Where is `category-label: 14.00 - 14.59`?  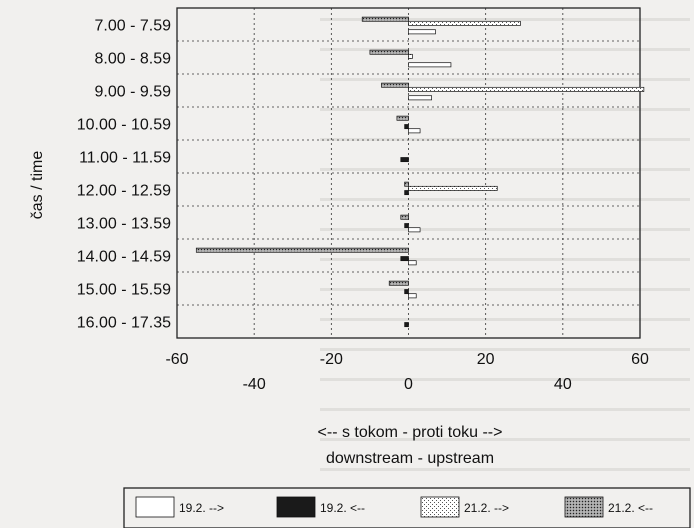 category-label: 14.00 - 14.59 is located at coordinates (124, 257).